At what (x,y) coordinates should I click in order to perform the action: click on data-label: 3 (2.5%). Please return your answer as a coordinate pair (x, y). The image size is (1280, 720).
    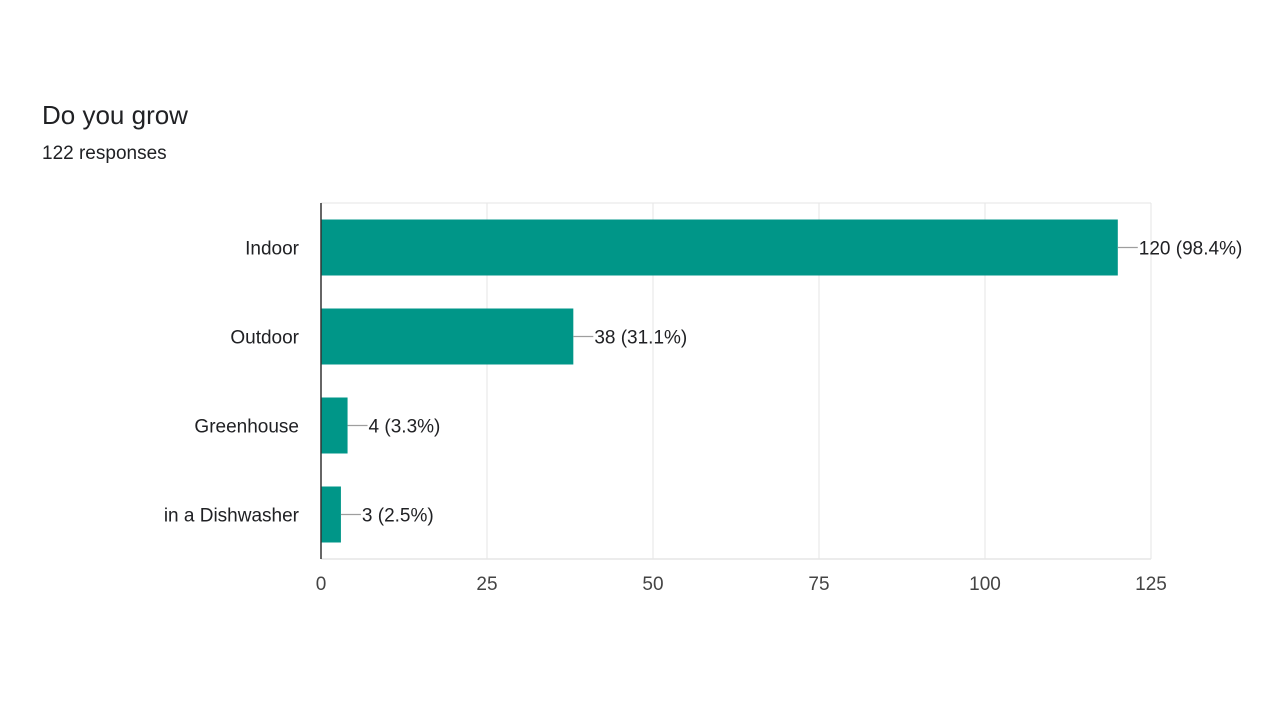
    Looking at the image, I should click on (398, 516).